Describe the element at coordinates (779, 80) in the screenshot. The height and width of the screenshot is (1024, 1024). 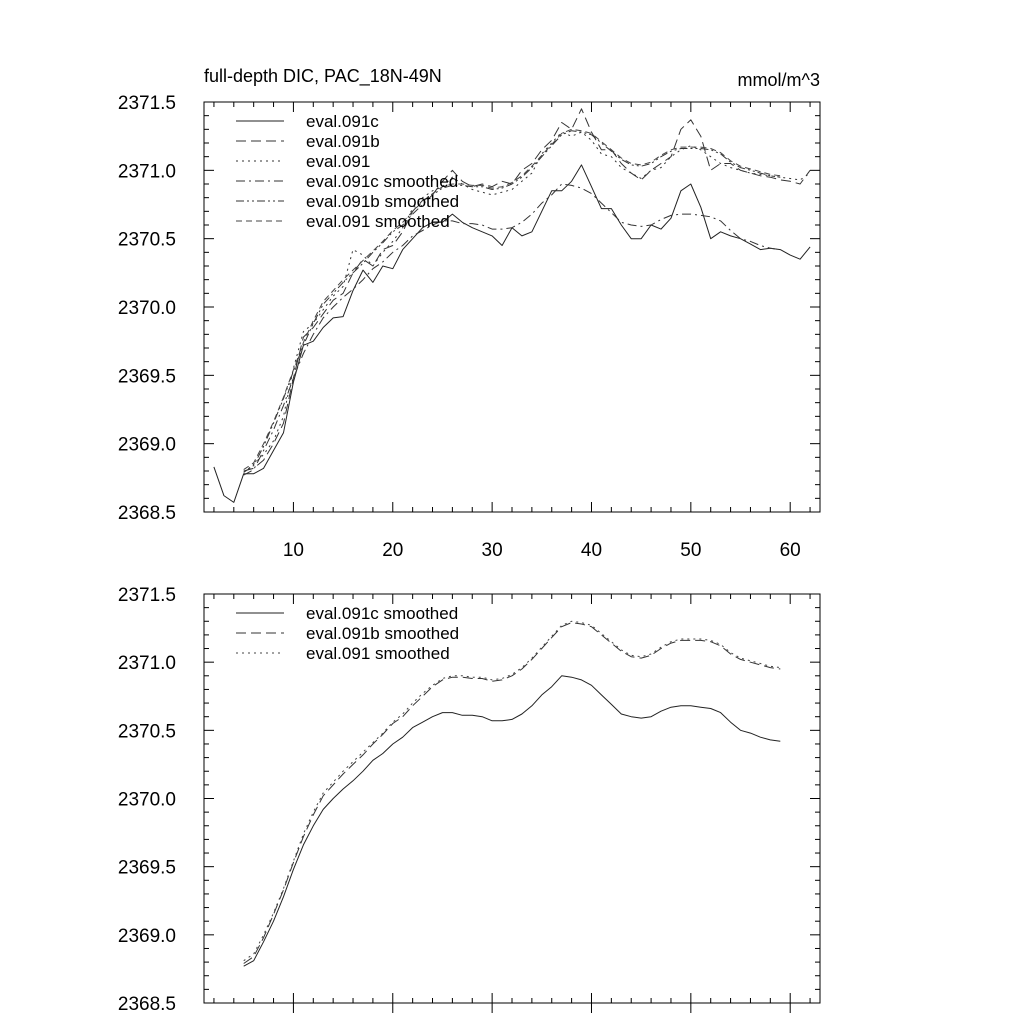
I see `units-label: mmol/m^3` at that location.